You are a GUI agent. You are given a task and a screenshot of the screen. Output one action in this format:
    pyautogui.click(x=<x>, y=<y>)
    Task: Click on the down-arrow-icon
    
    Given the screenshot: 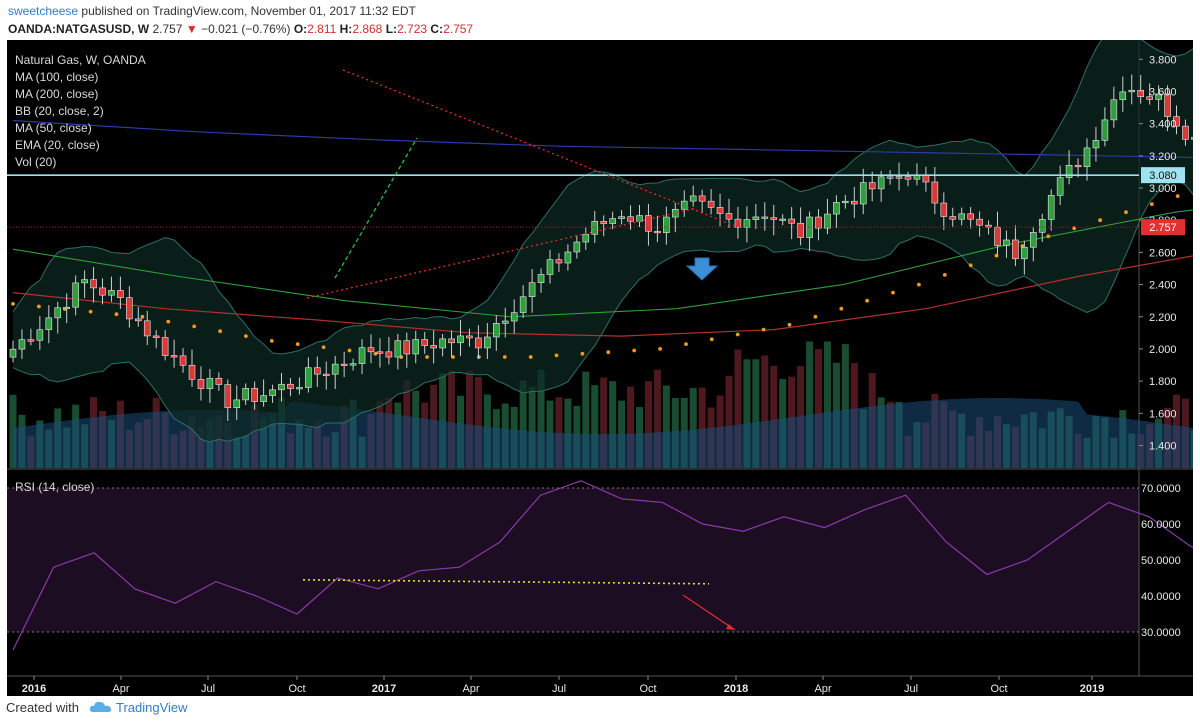 What is the action you would take?
    pyautogui.click(x=702, y=269)
    